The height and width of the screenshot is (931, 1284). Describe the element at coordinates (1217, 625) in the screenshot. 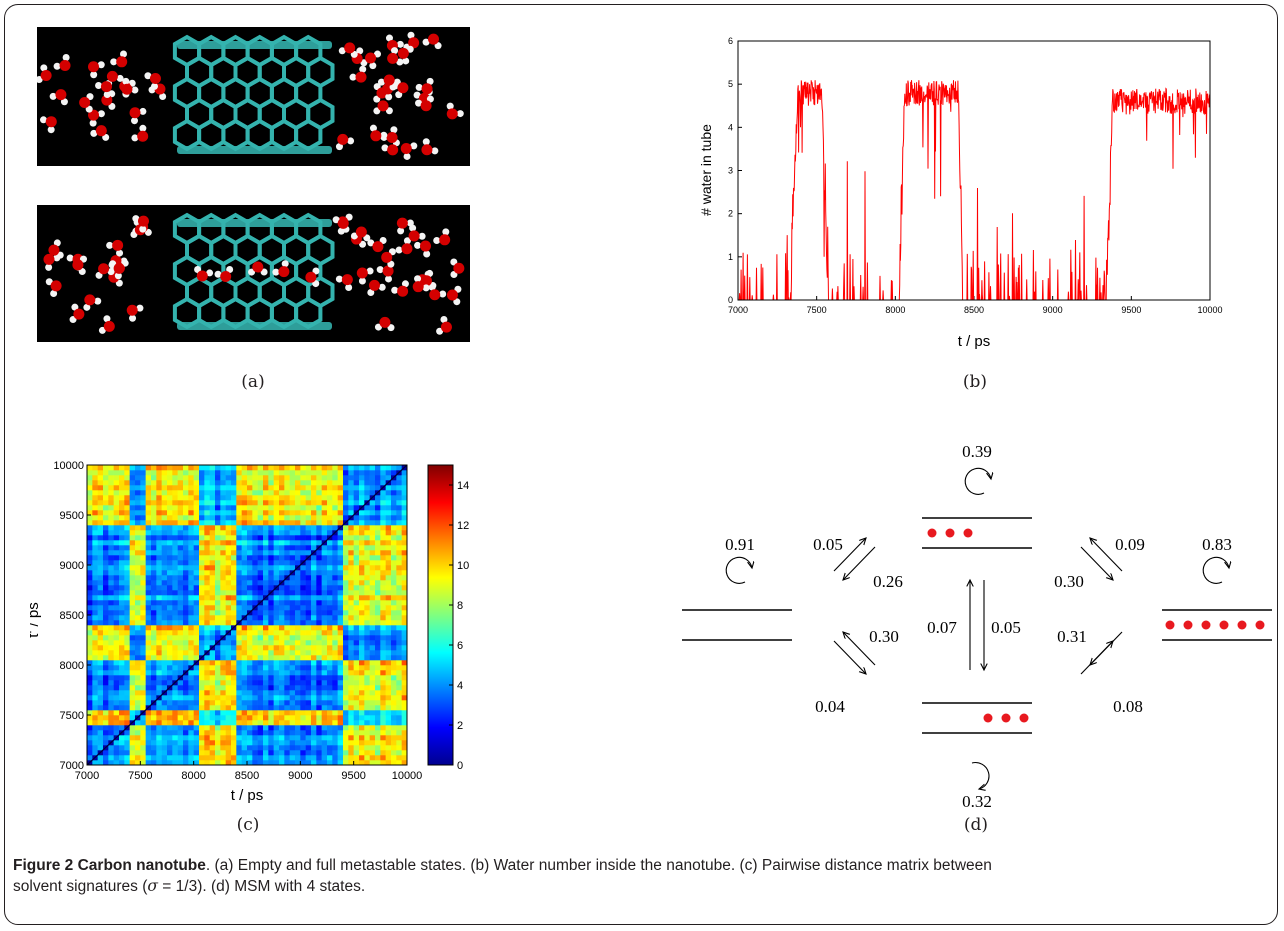

I see `state-full` at that location.